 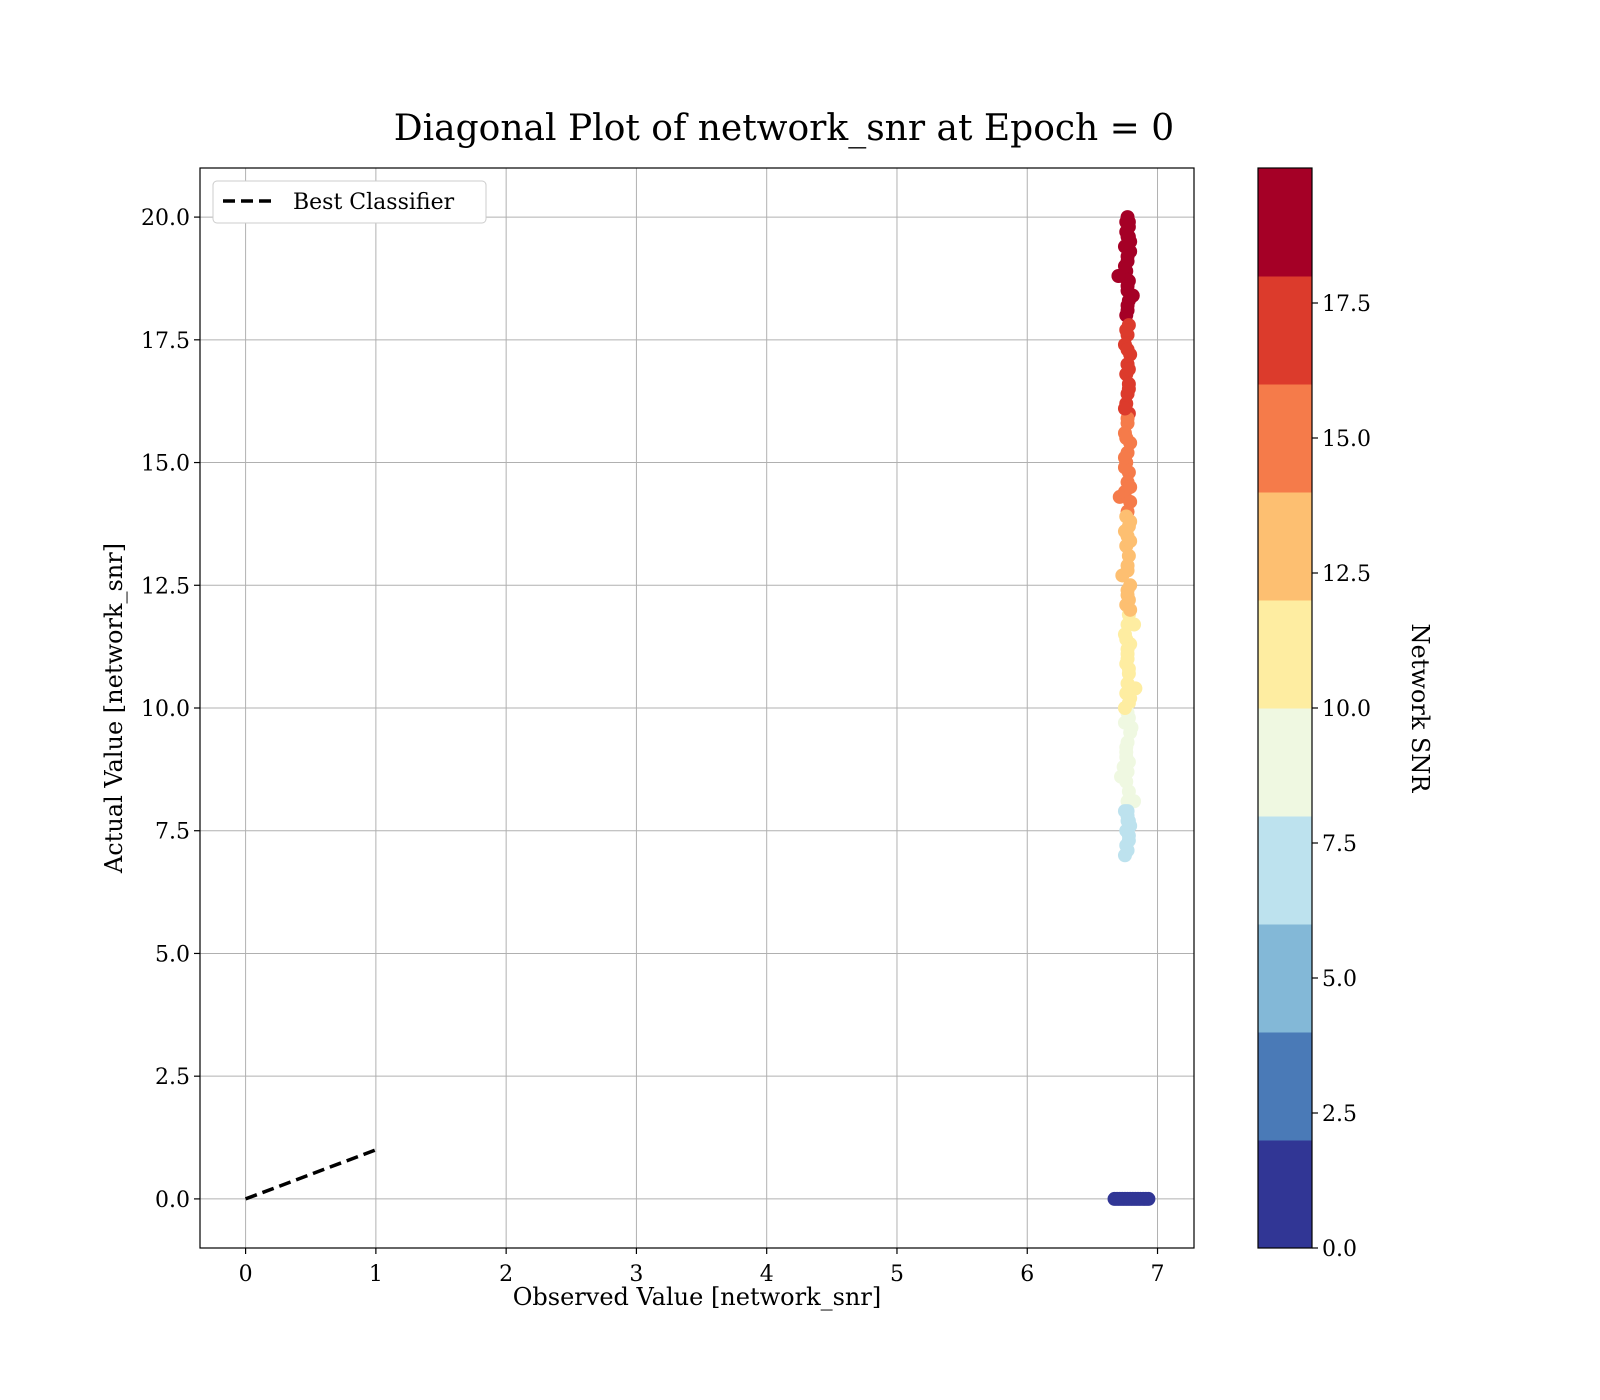 What do you see at coordinates (1346, 439) in the screenshot?
I see `colorbar-tick-label: 15.0` at bounding box center [1346, 439].